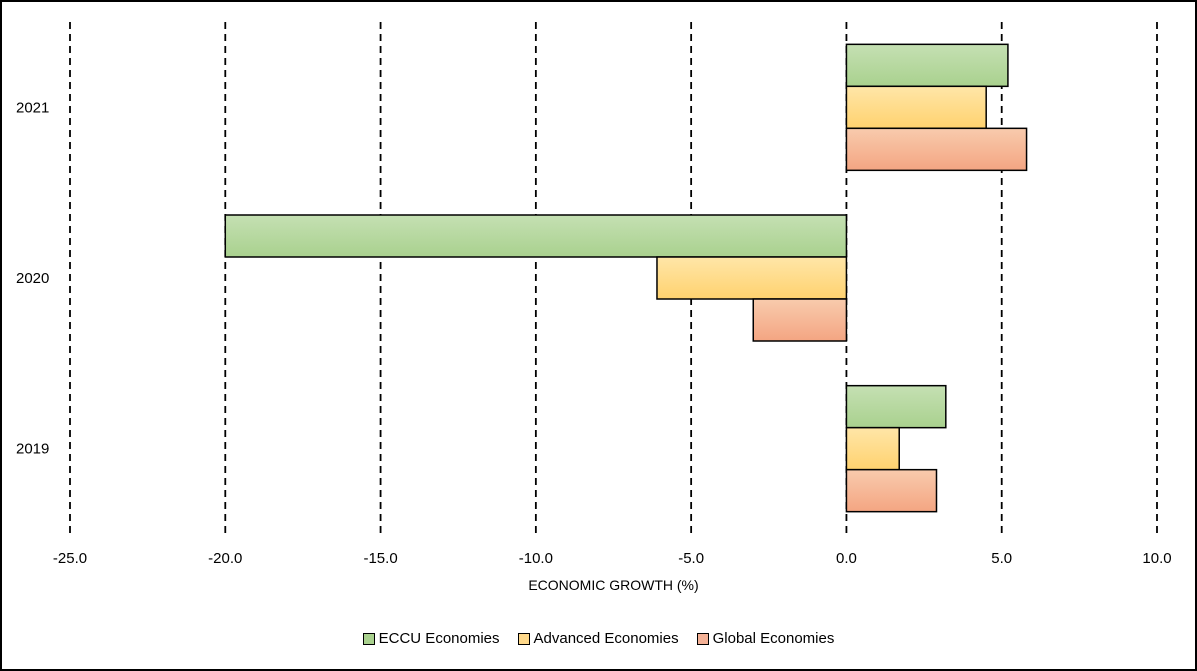  Describe the element at coordinates (916, 107) in the screenshot. I see `bar-advanced-economies-2021` at that location.